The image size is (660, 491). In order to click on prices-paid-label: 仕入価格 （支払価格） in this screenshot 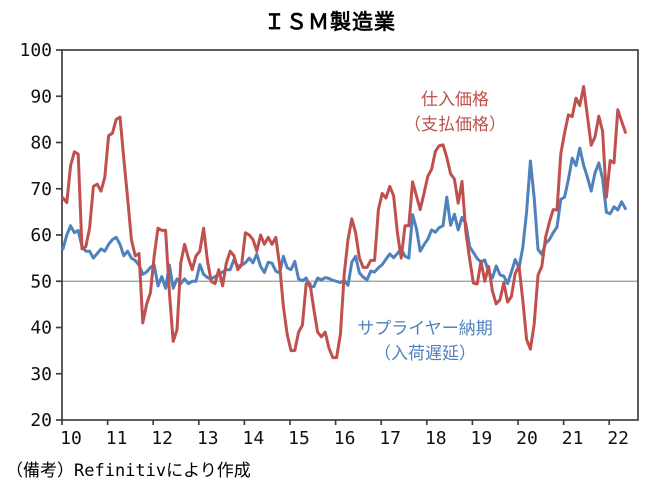, I will do `click(455, 113)`.